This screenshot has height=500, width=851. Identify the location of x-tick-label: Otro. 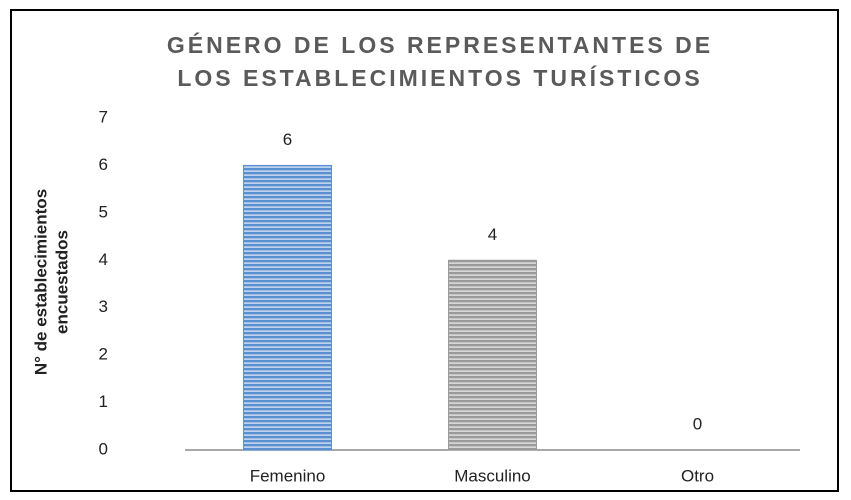
(697, 475).